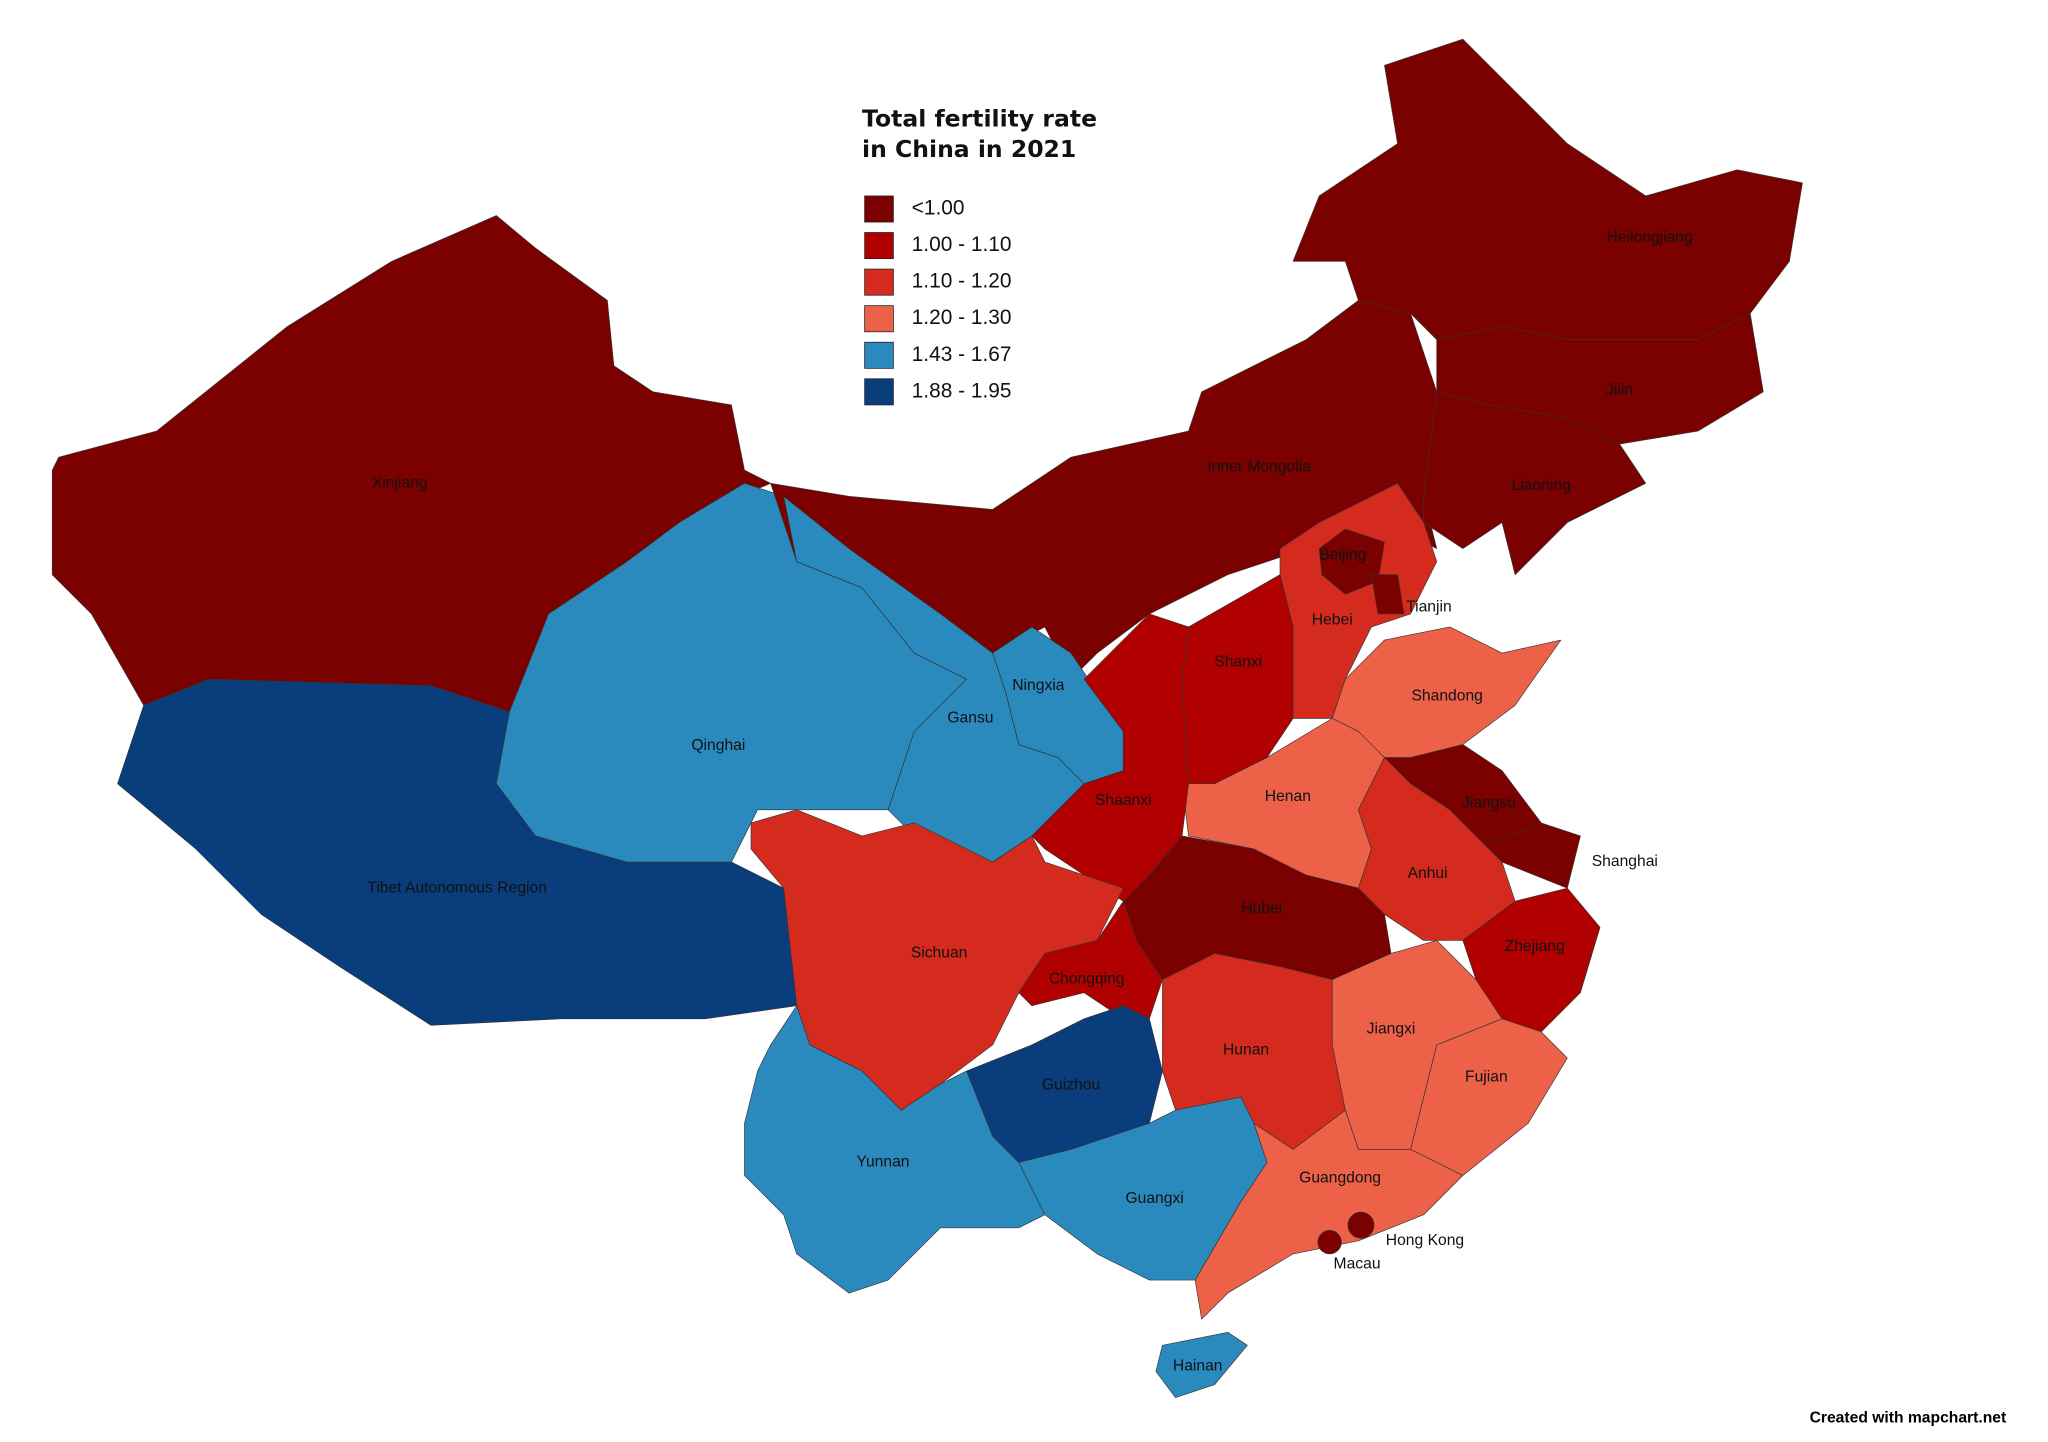  Describe the element at coordinates (1446, 695) in the screenshot. I see `region-label: Shandong` at that location.